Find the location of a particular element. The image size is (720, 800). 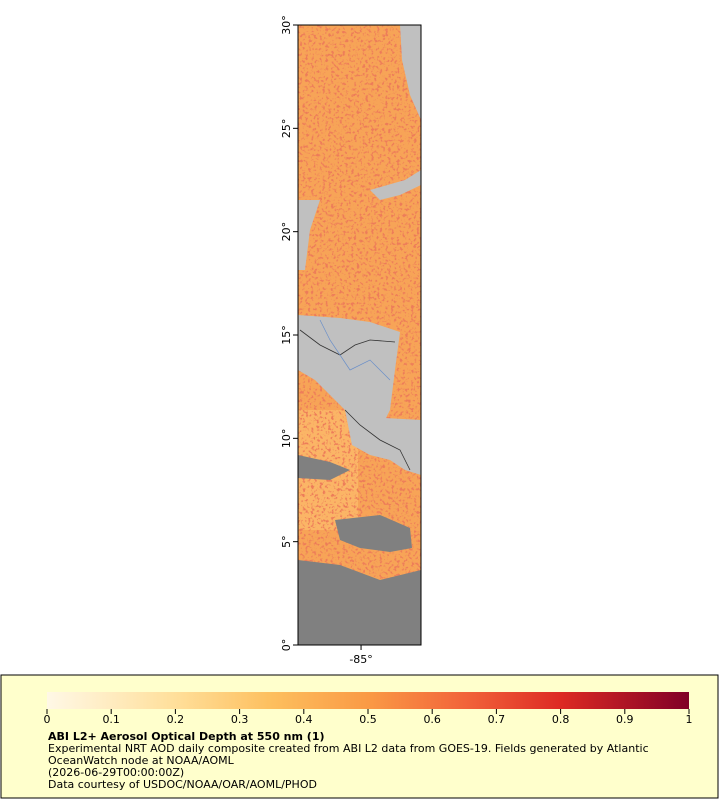

colorbar-tick-label: 0.6 is located at coordinates (432, 719).